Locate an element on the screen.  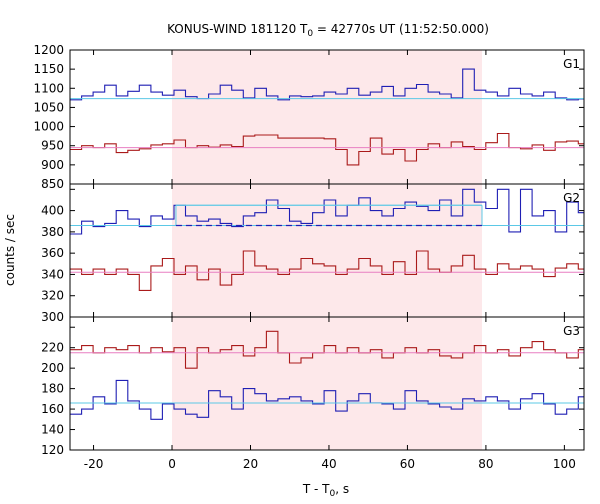
x-tick-label-20: 20 is located at coordinates (250, 464).